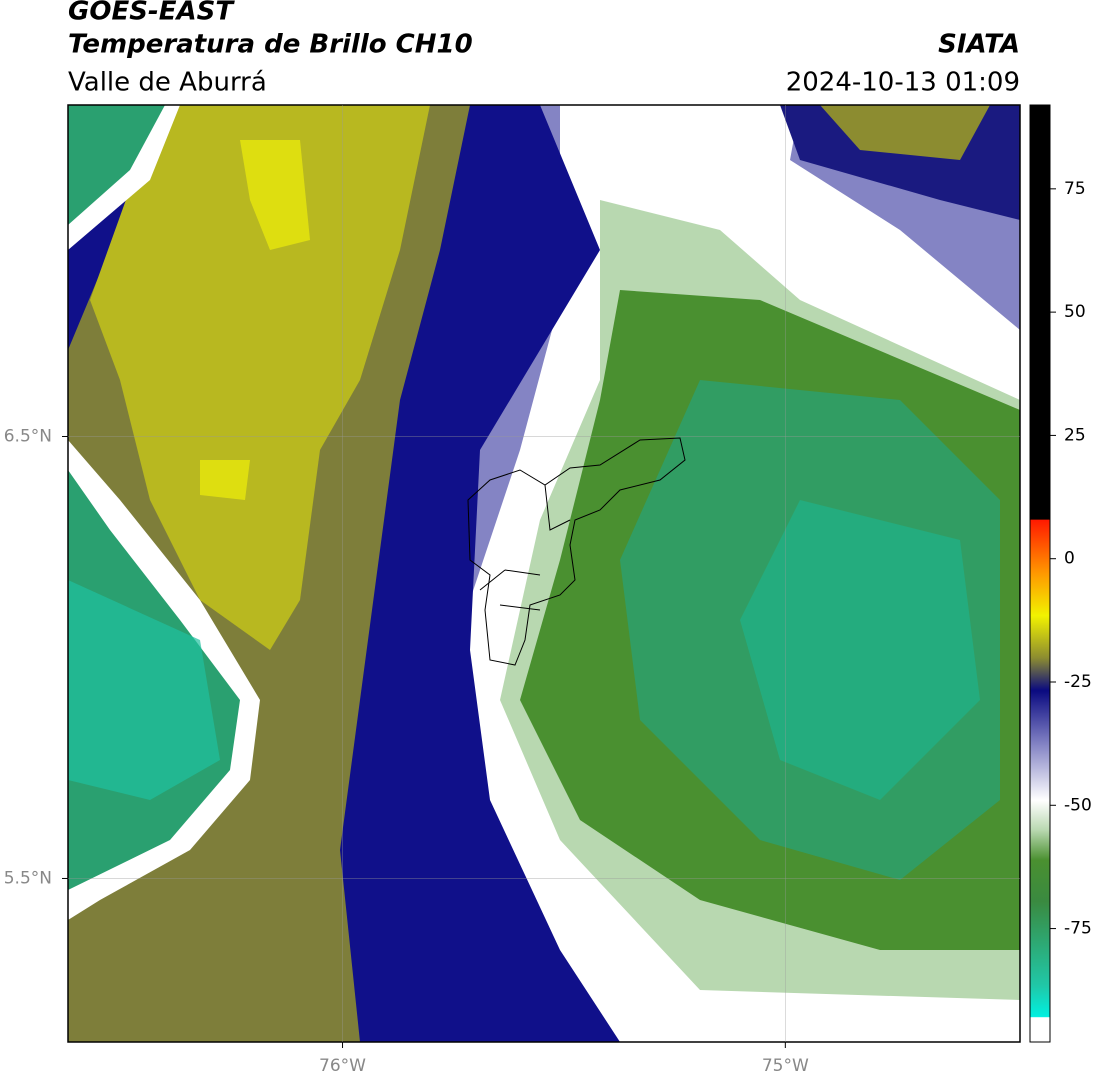 Image resolution: width=1094 pixels, height=1078 pixels. Describe the element at coordinates (785, 1066) in the screenshot. I see `x-tick-label: 75°W` at that location.